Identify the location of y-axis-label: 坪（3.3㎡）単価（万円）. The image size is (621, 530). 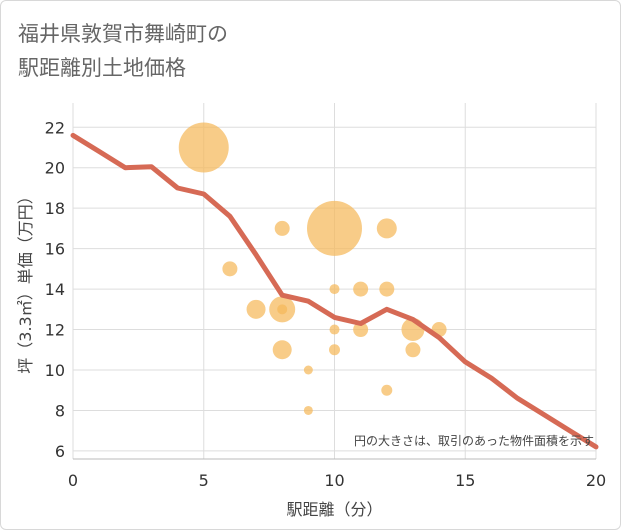
(25, 280).